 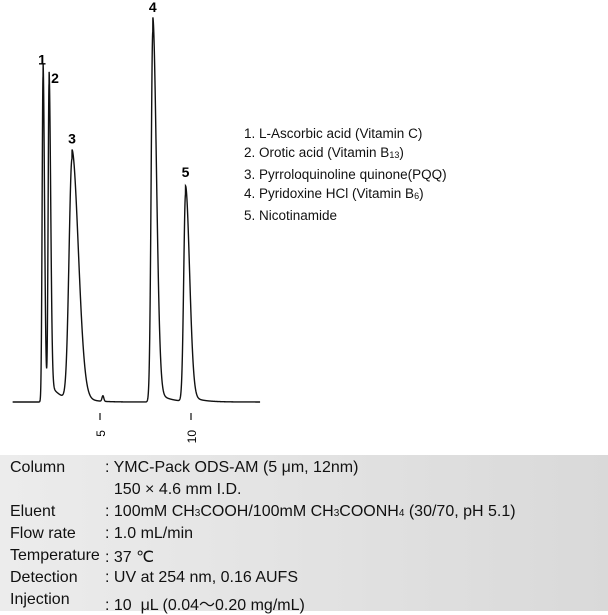 What do you see at coordinates (101, 433) in the screenshot?
I see `x-tick-label-5: 5` at bounding box center [101, 433].